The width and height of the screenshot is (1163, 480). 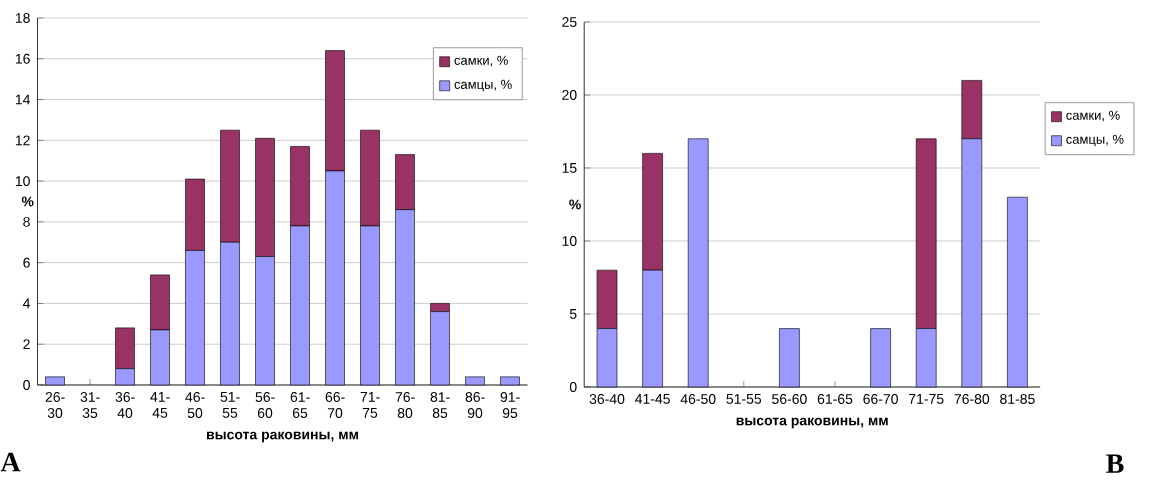 What do you see at coordinates (26, 262) in the screenshot?
I see `y-tick-label: 6` at bounding box center [26, 262].